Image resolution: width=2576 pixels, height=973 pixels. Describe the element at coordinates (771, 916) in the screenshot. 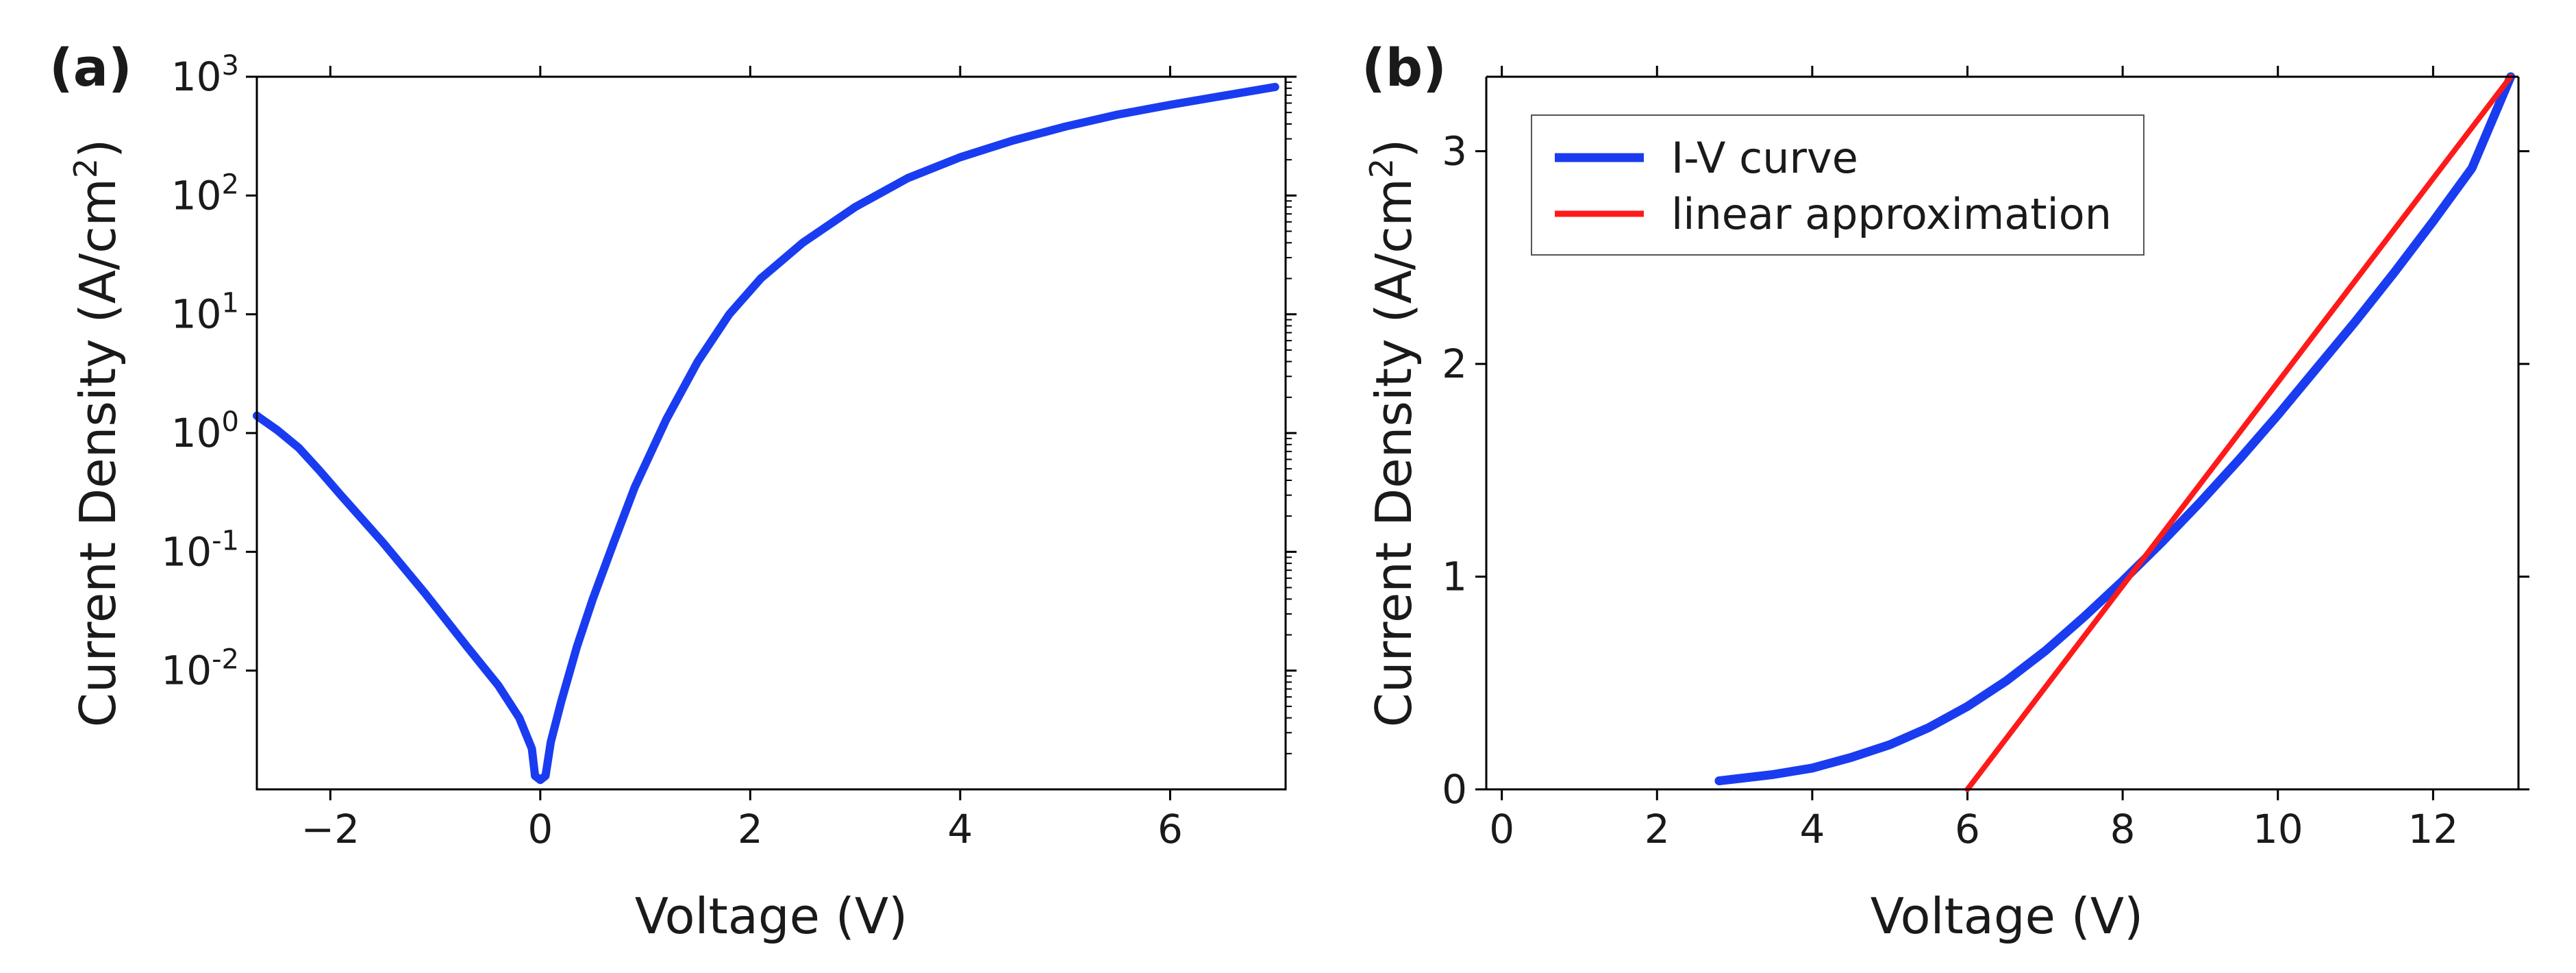

I see `panel-a-x-axis-title: Voltage (V)` at that location.